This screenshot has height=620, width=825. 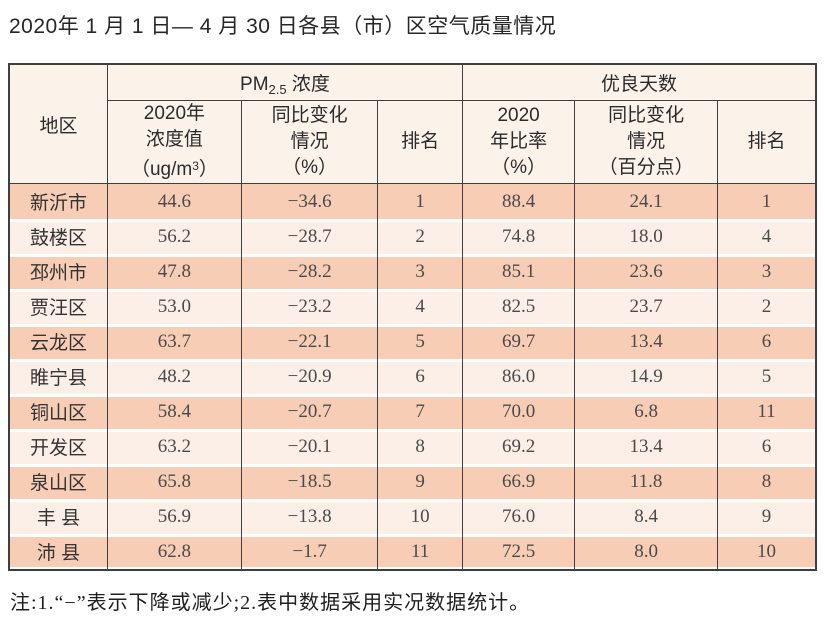 What do you see at coordinates (309, 341) in the screenshot?
I see `pm-change-cell: −22.1` at bounding box center [309, 341].